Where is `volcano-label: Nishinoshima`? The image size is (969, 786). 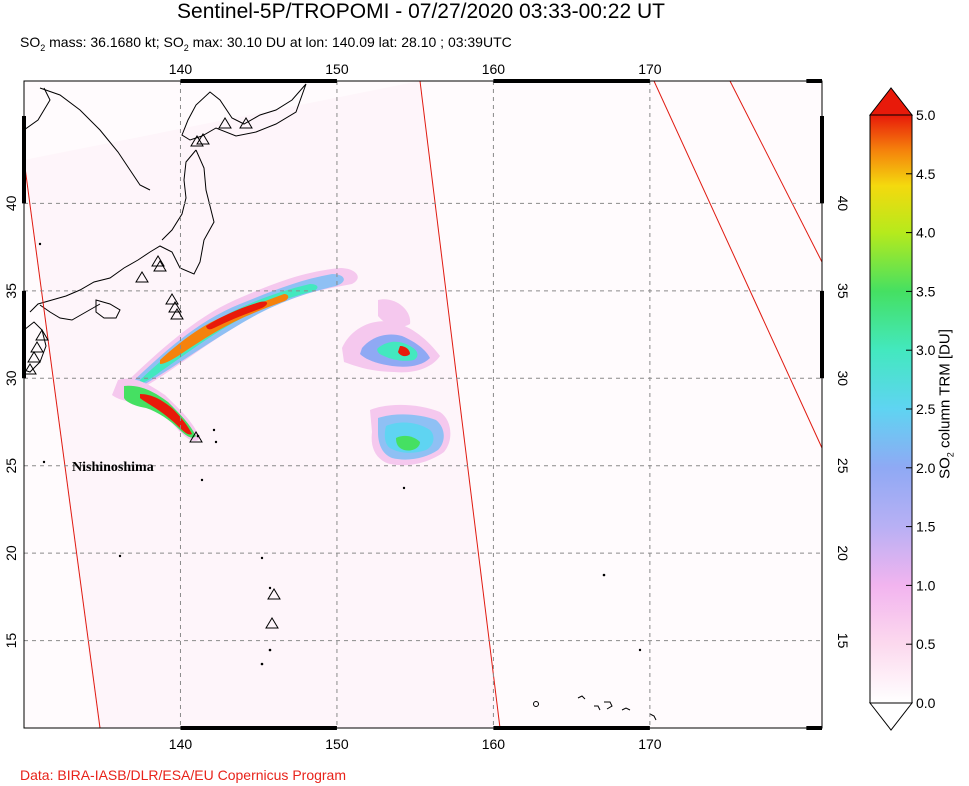
volcano-label: Nishinoshima is located at coordinates (113, 467).